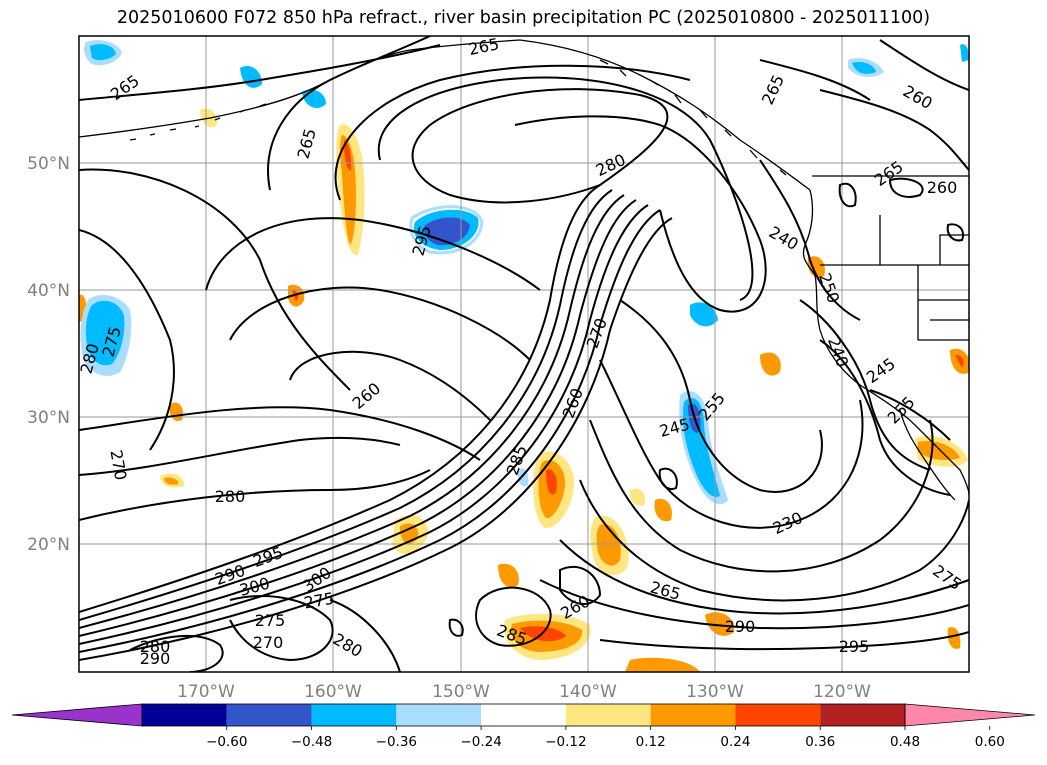 This screenshot has height=765, width=1047. Describe the element at coordinates (206, 692) in the screenshot. I see `lon-label: 170°W` at that location.